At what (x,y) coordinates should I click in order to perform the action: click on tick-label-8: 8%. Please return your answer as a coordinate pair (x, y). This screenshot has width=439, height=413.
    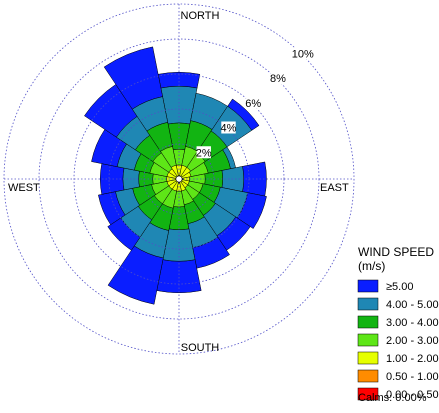
    Looking at the image, I should click on (278, 79).